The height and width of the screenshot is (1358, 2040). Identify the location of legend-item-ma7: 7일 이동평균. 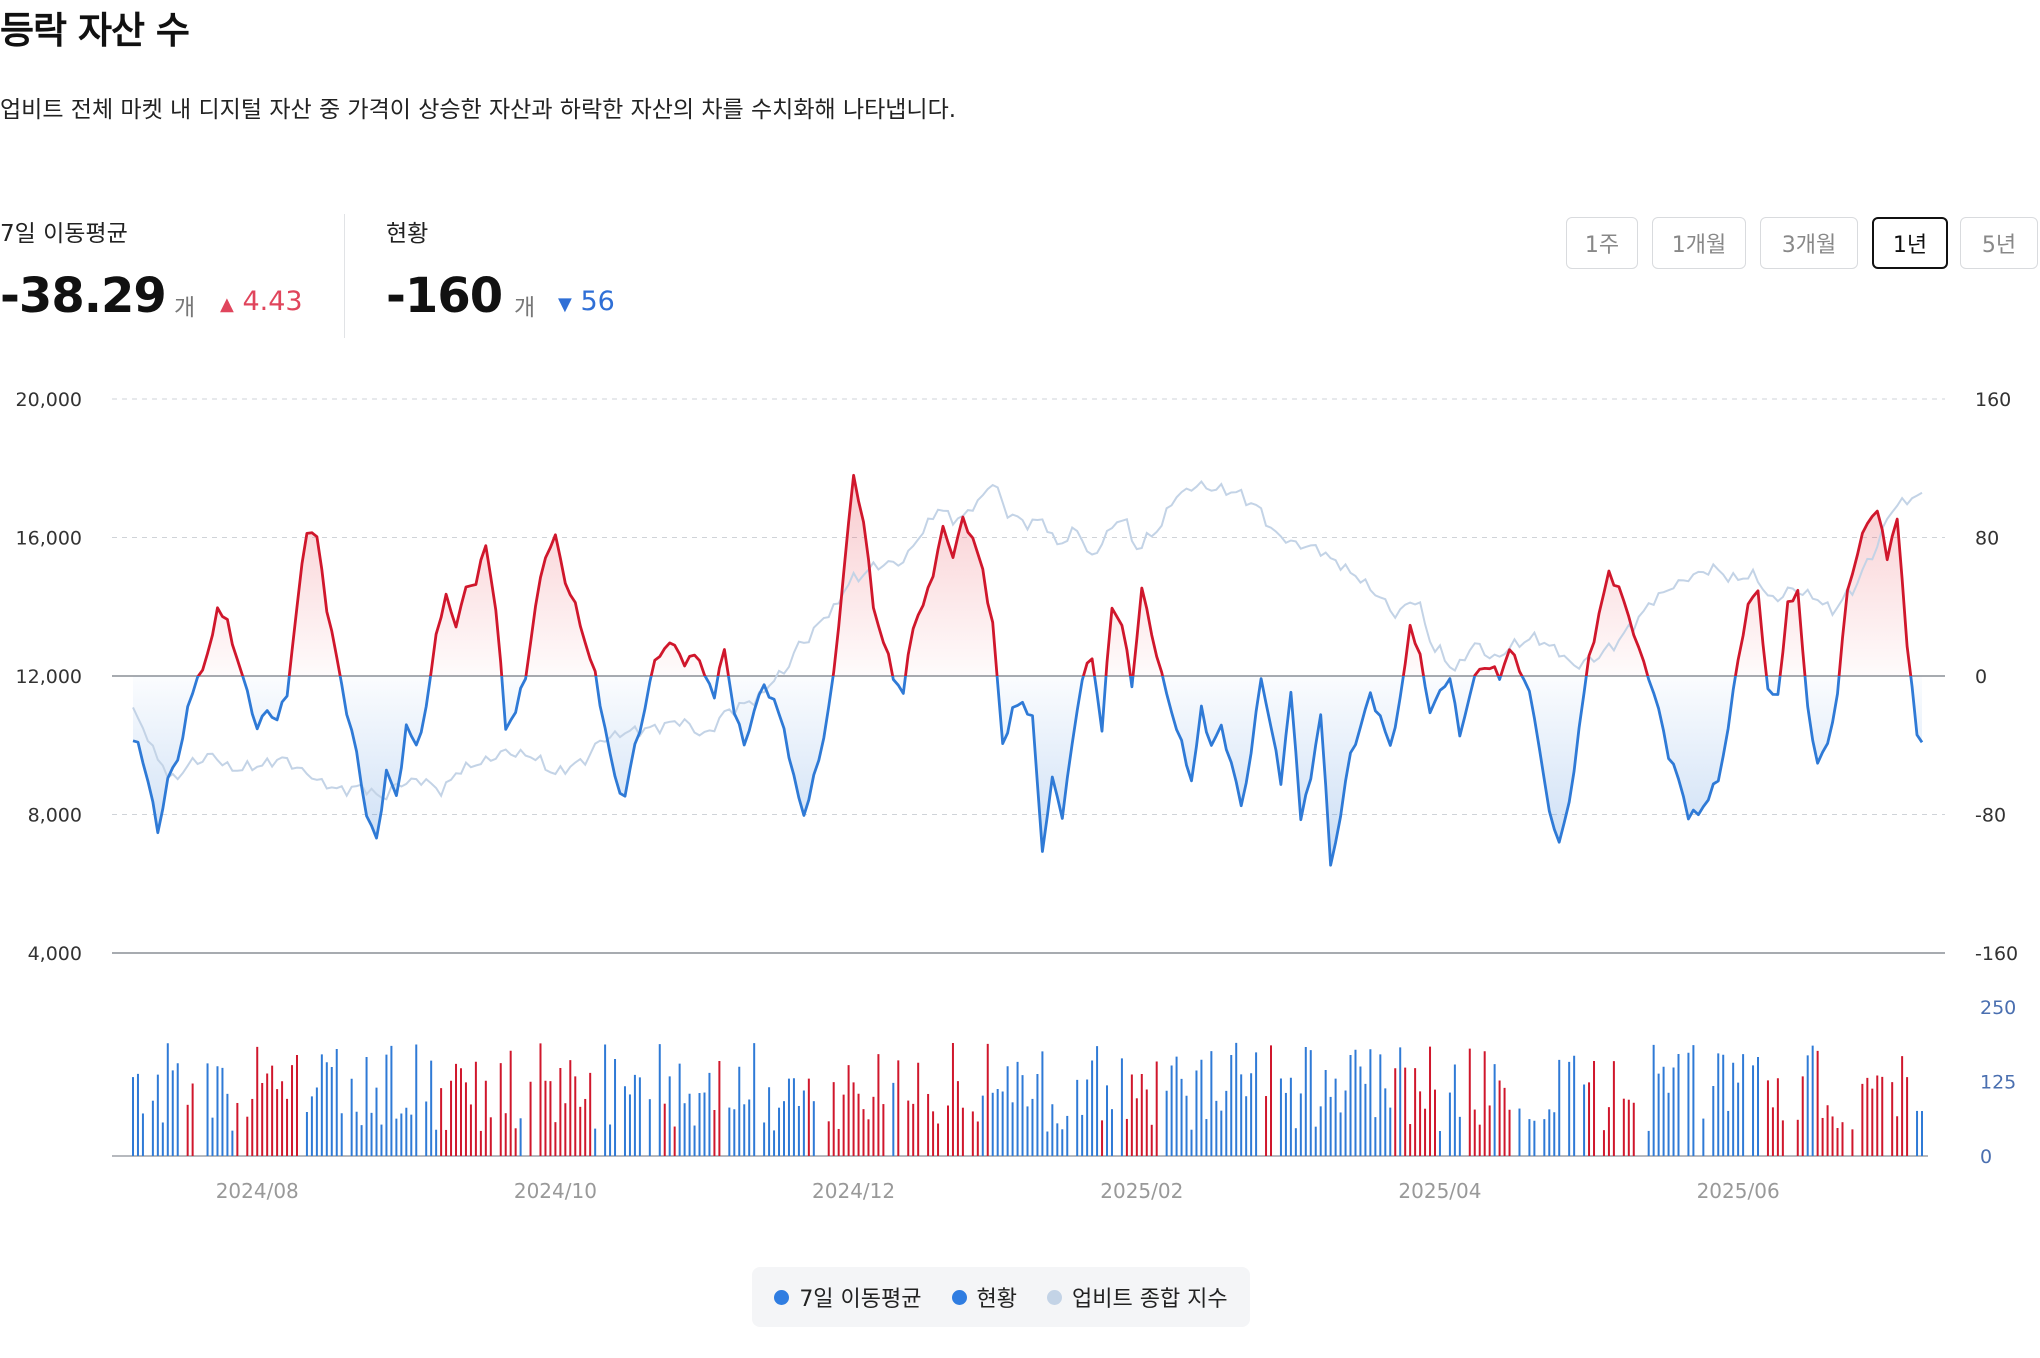
(848, 1297).